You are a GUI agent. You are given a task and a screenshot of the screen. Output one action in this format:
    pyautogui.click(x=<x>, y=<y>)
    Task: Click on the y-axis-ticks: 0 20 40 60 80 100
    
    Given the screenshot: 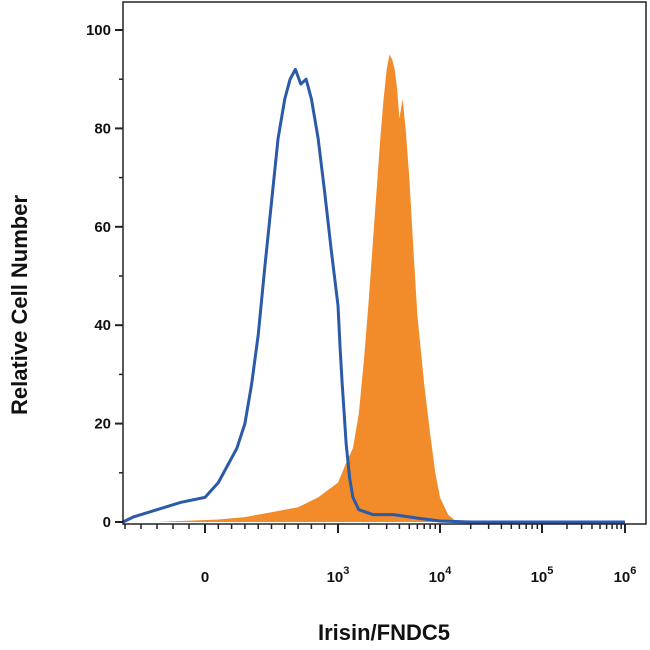 What is the action you would take?
    pyautogui.click(x=104, y=276)
    